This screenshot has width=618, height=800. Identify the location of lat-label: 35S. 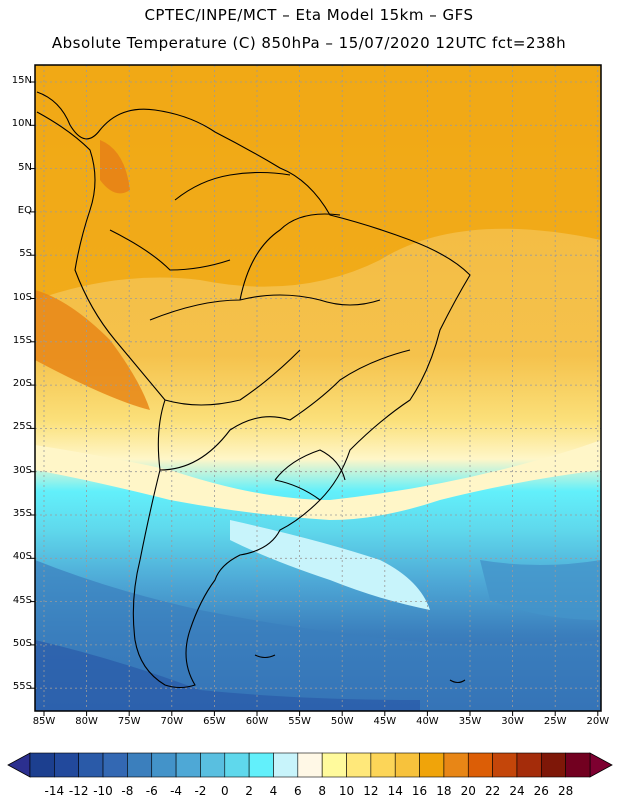
(22, 513).